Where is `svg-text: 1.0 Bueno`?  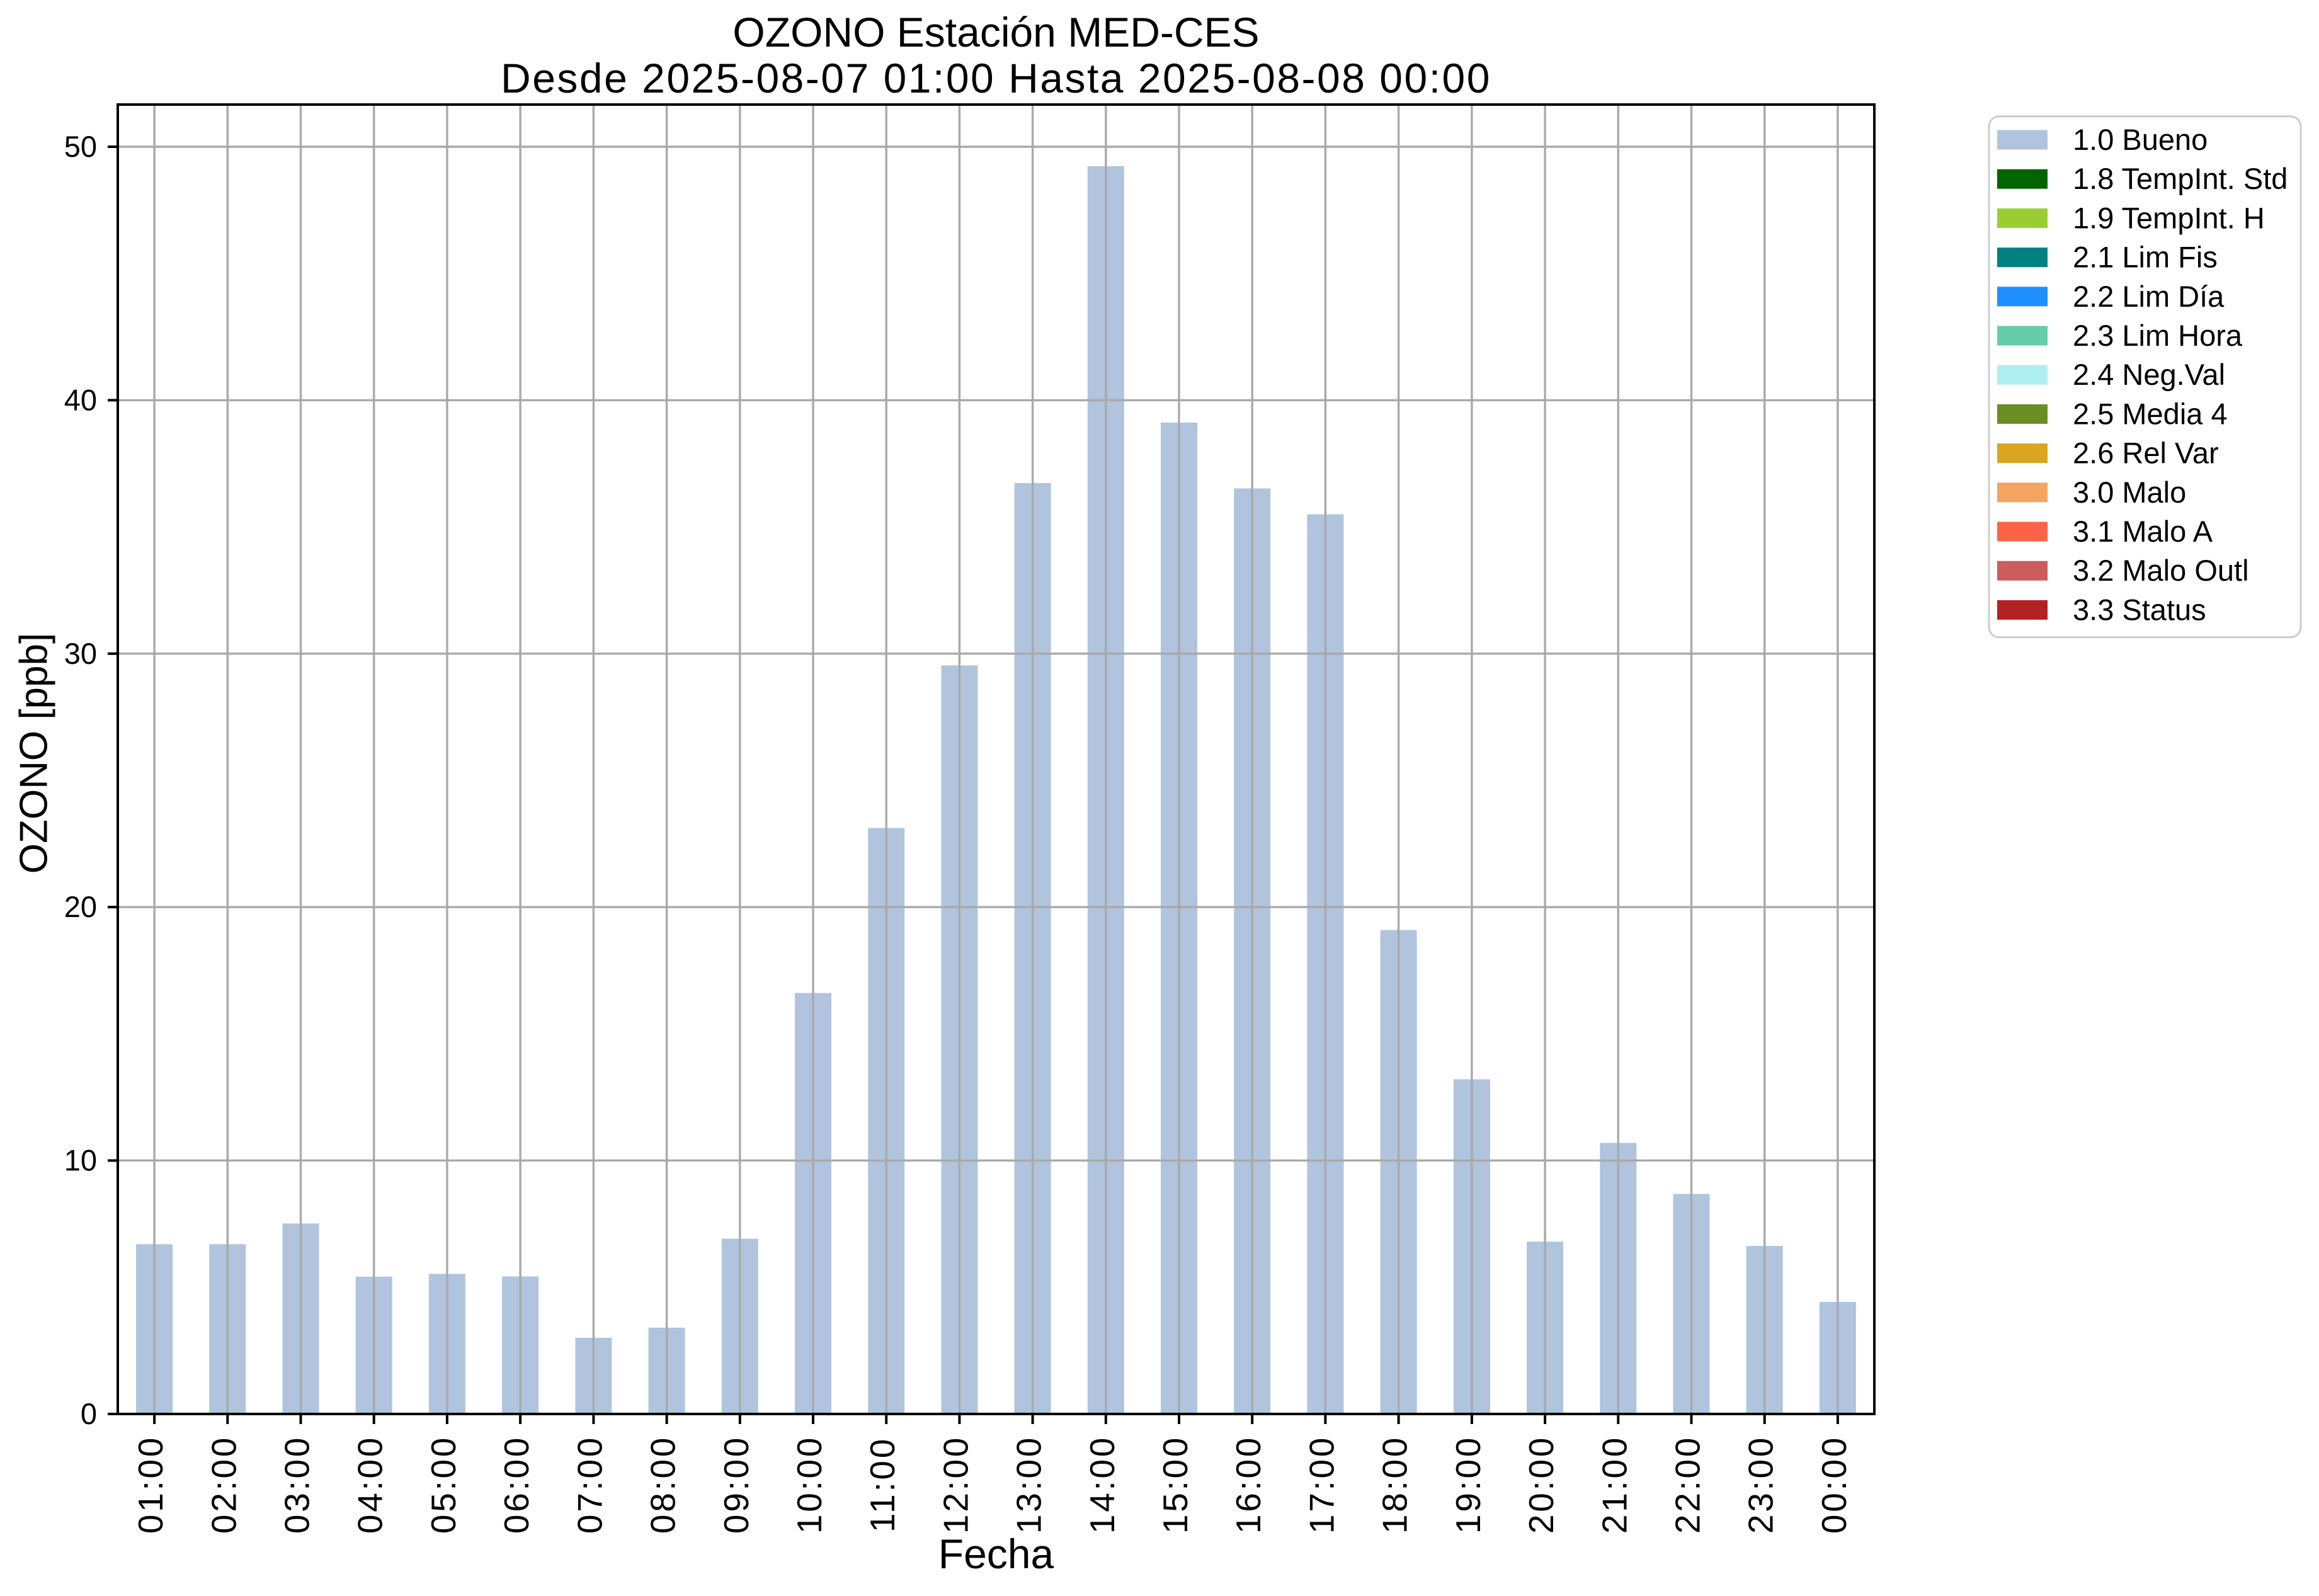 svg-text: 1.0 Bueno is located at coordinates (2140, 139).